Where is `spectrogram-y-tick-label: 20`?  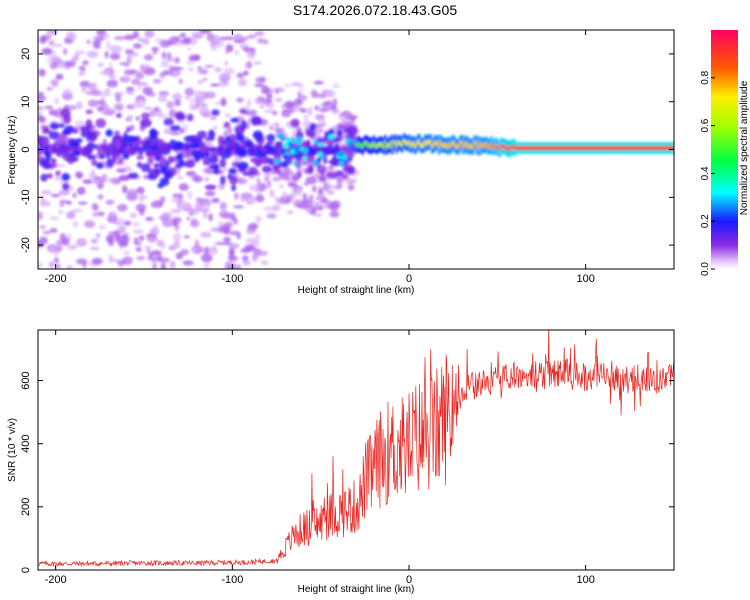 spectrogram-y-tick-label: 20 is located at coordinates (26, 54).